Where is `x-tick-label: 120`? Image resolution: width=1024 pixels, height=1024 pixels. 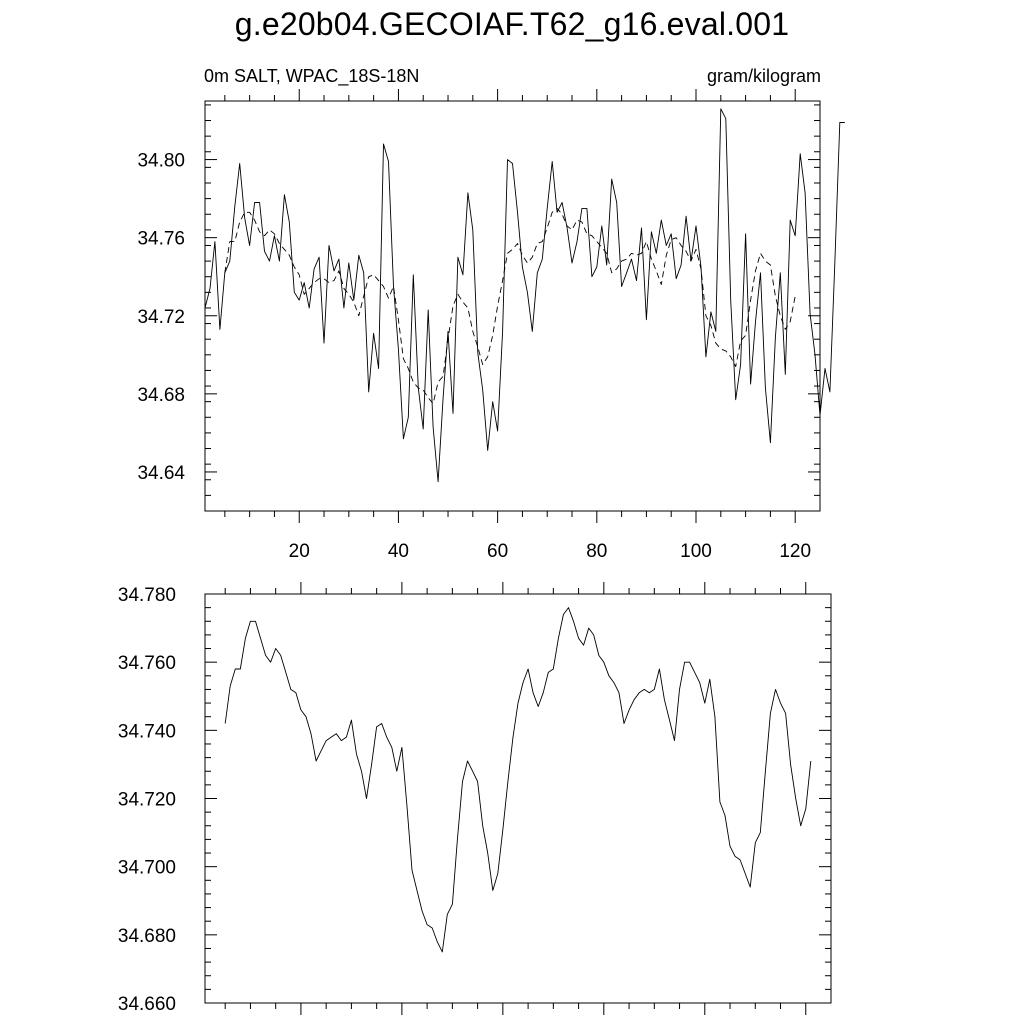
x-tick-label: 120 is located at coordinates (795, 551).